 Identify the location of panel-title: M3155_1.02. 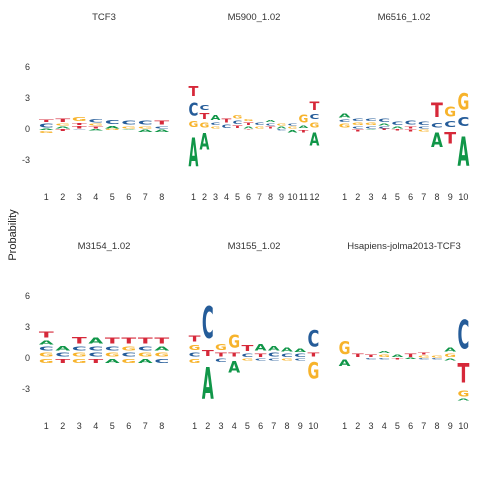
(254, 246).